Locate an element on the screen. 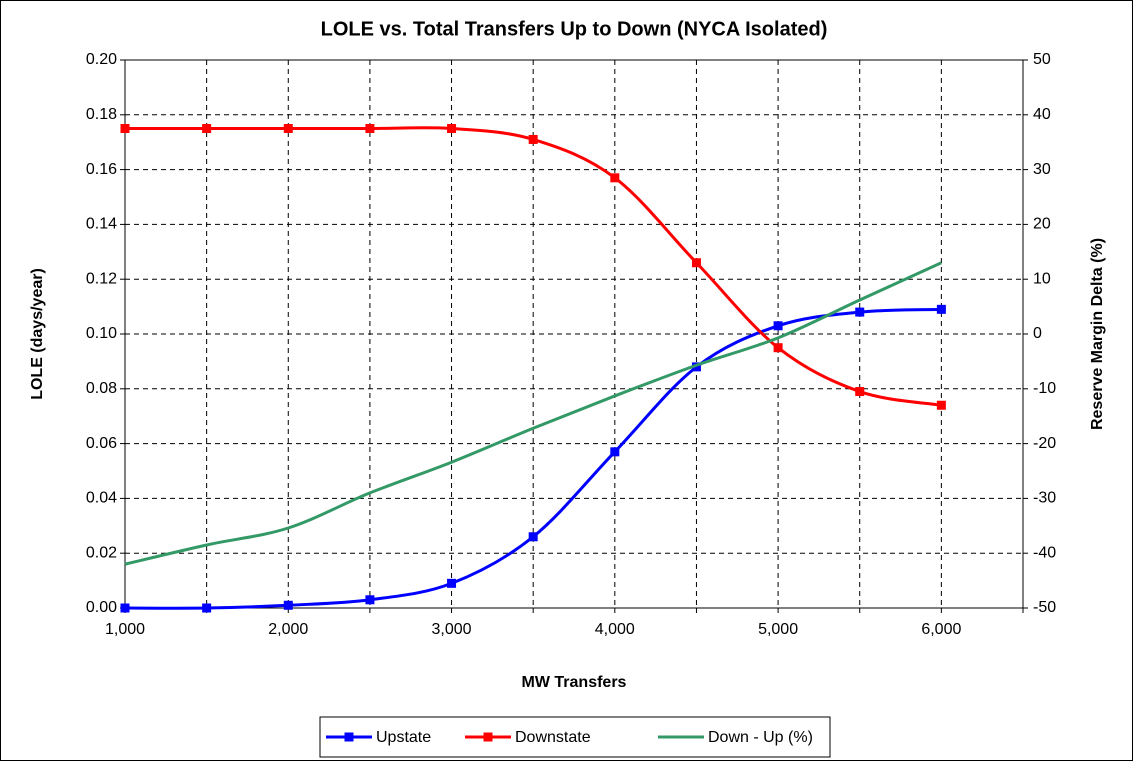  y2-tick-label: -50 is located at coordinates (1044, 607).